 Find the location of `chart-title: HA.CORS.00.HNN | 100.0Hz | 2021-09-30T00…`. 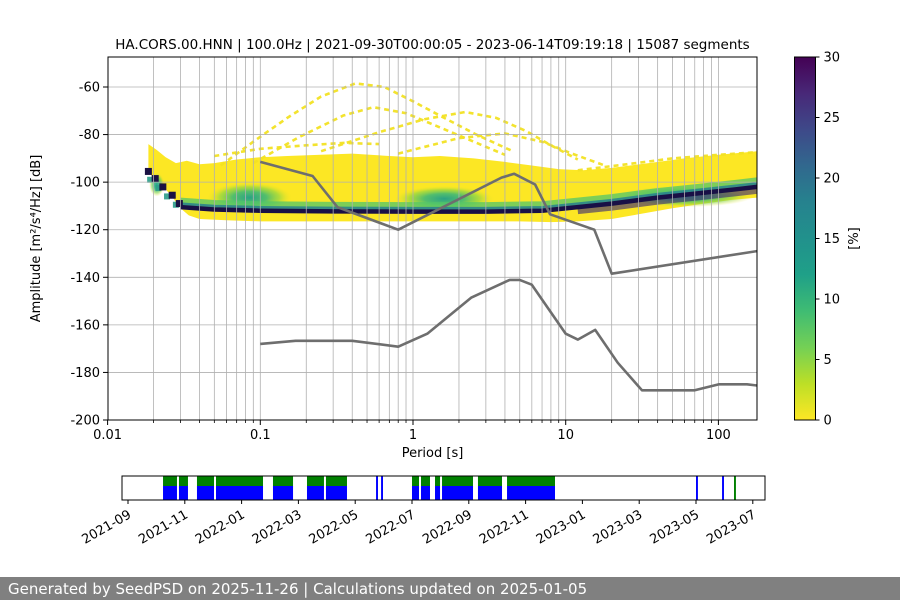

chart-title: HA.CORS.00.HNN | 100.0Hz | 2021-09-30T00… is located at coordinates (432, 45).